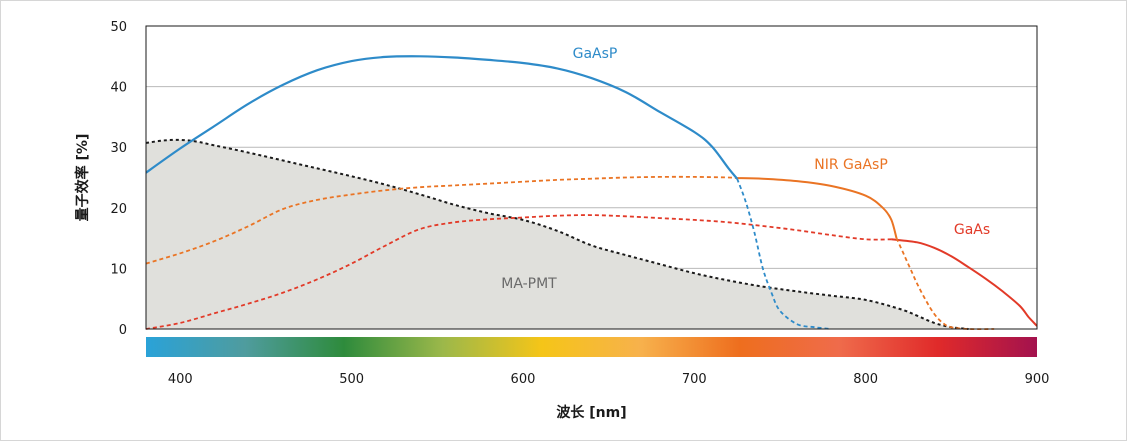 The image size is (1127, 442). What do you see at coordinates (595, 54) in the screenshot?
I see `series-label-gaasp: GaAsP` at bounding box center [595, 54].